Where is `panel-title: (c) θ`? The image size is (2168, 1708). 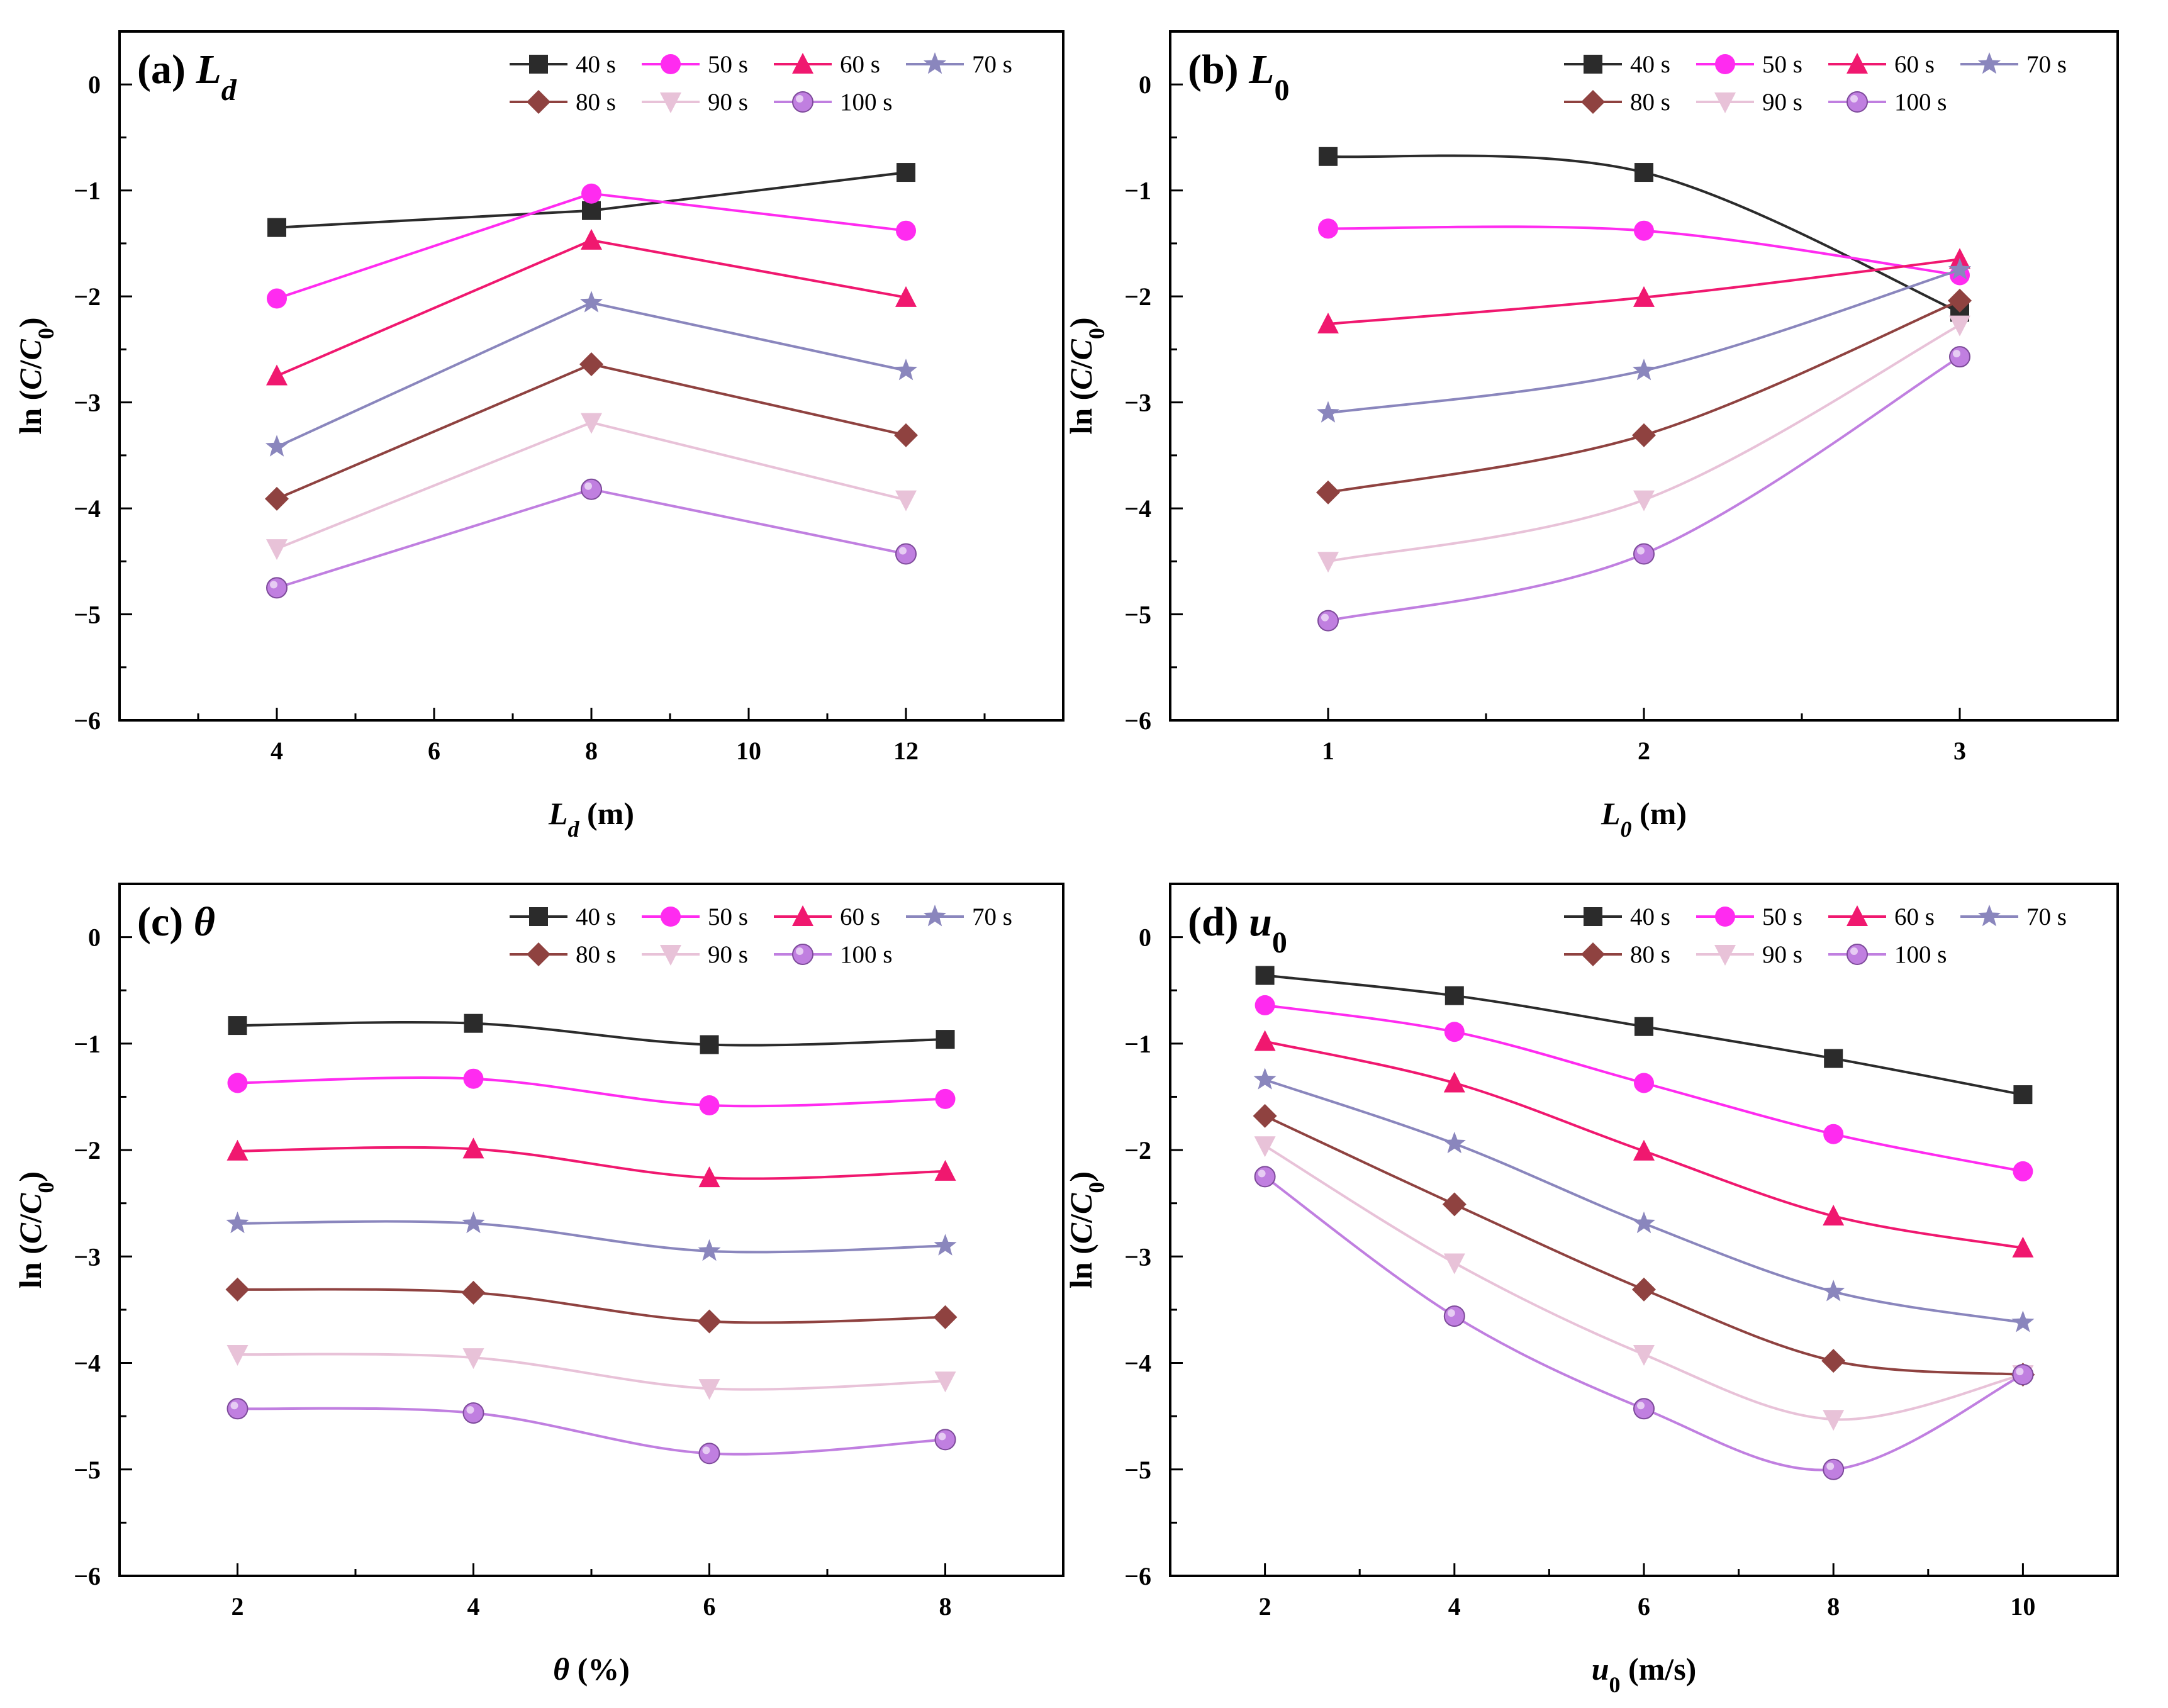
panel-title: (c) θ is located at coordinates (176, 922).